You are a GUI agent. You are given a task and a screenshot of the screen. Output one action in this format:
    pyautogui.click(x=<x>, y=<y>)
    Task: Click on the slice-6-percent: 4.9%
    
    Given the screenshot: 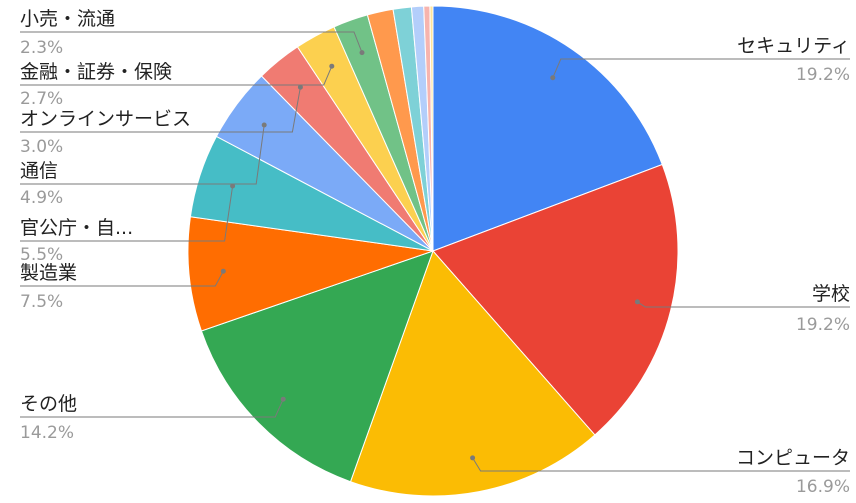 What is the action you would take?
    pyautogui.click(x=41, y=198)
    